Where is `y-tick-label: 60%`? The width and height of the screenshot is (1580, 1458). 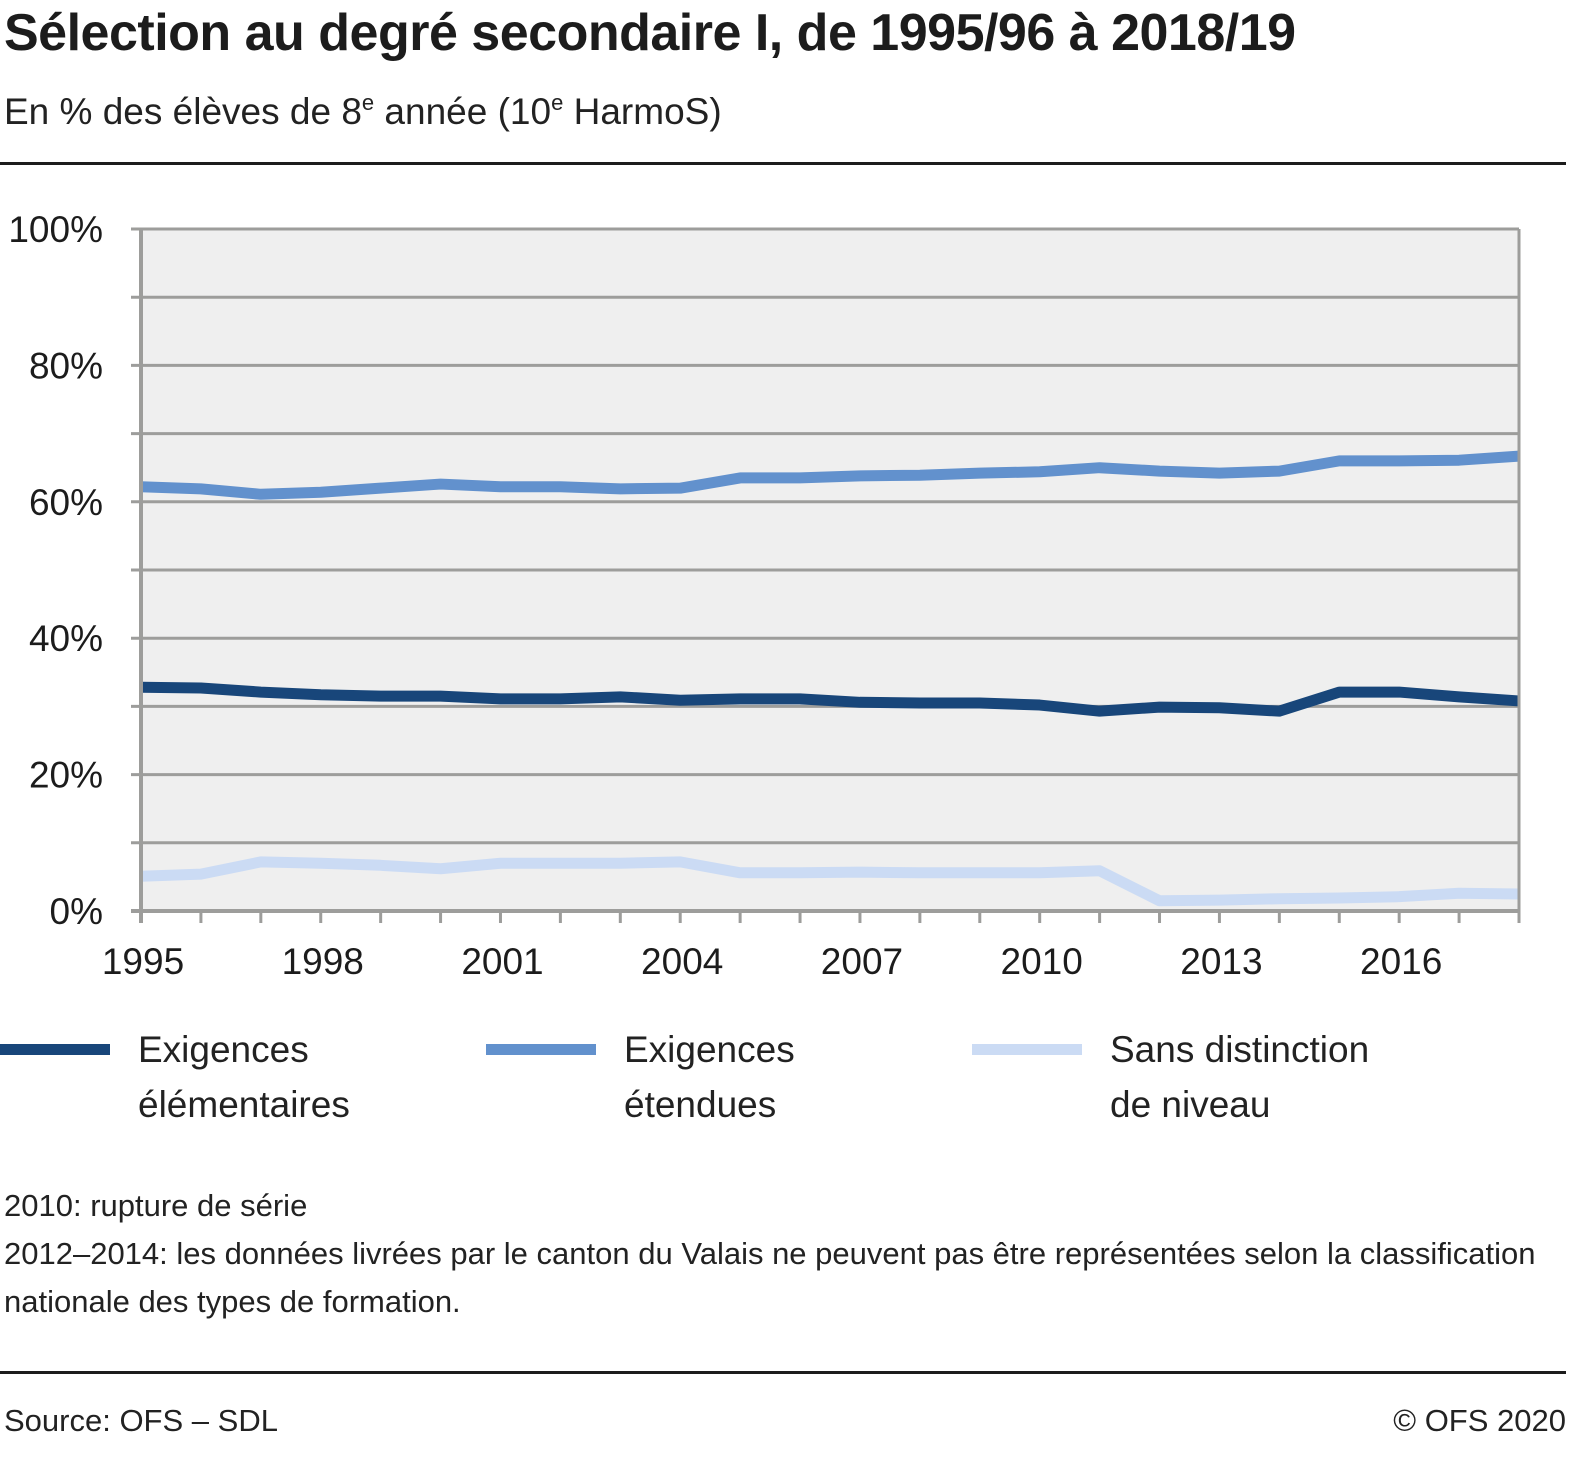 y-tick-label: 60% is located at coordinates (66, 502).